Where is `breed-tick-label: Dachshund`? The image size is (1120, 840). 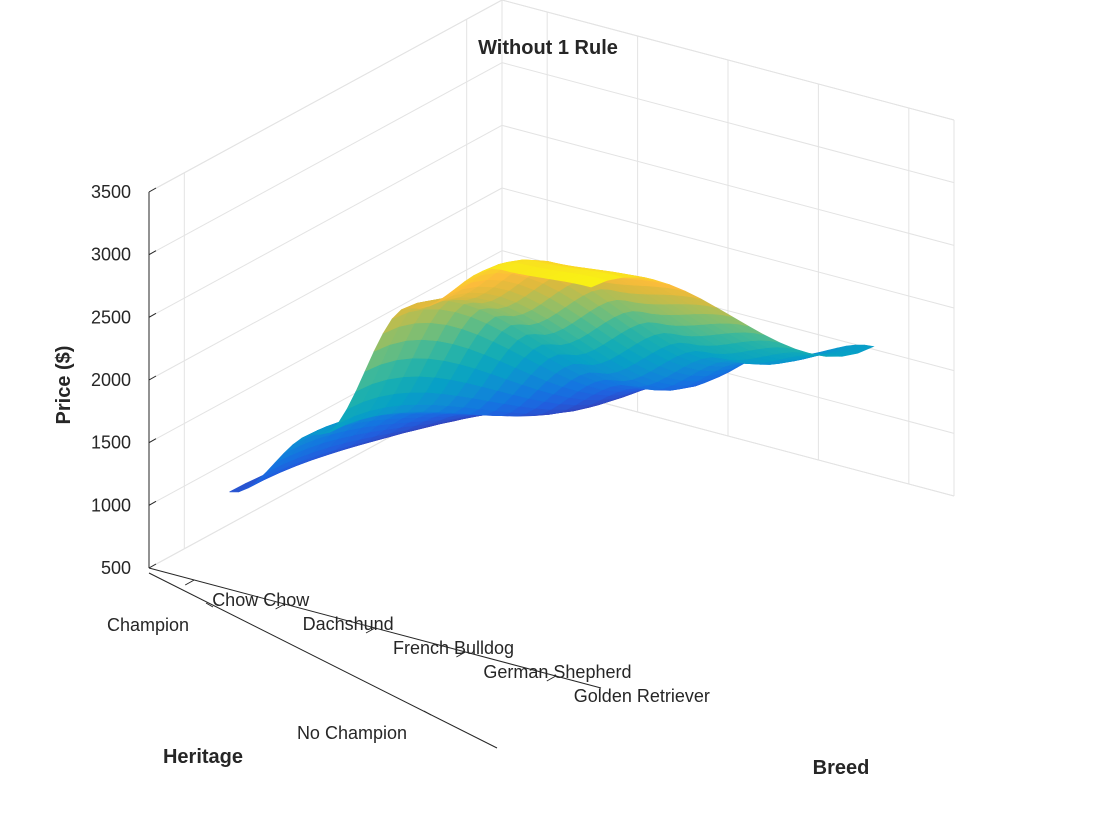
breed-tick-label: Dachshund is located at coordinates (348, 624).